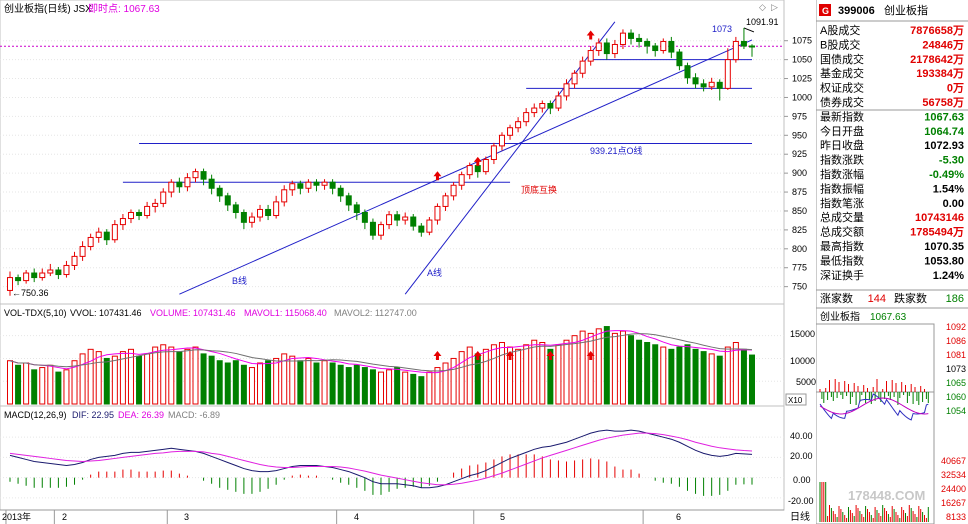 Image resolution: width=968 pixels, height=524 pixels. Describe the element at coordinates (802, 97) in the screenshot. I see `price-tick-label: 1000` at that location.